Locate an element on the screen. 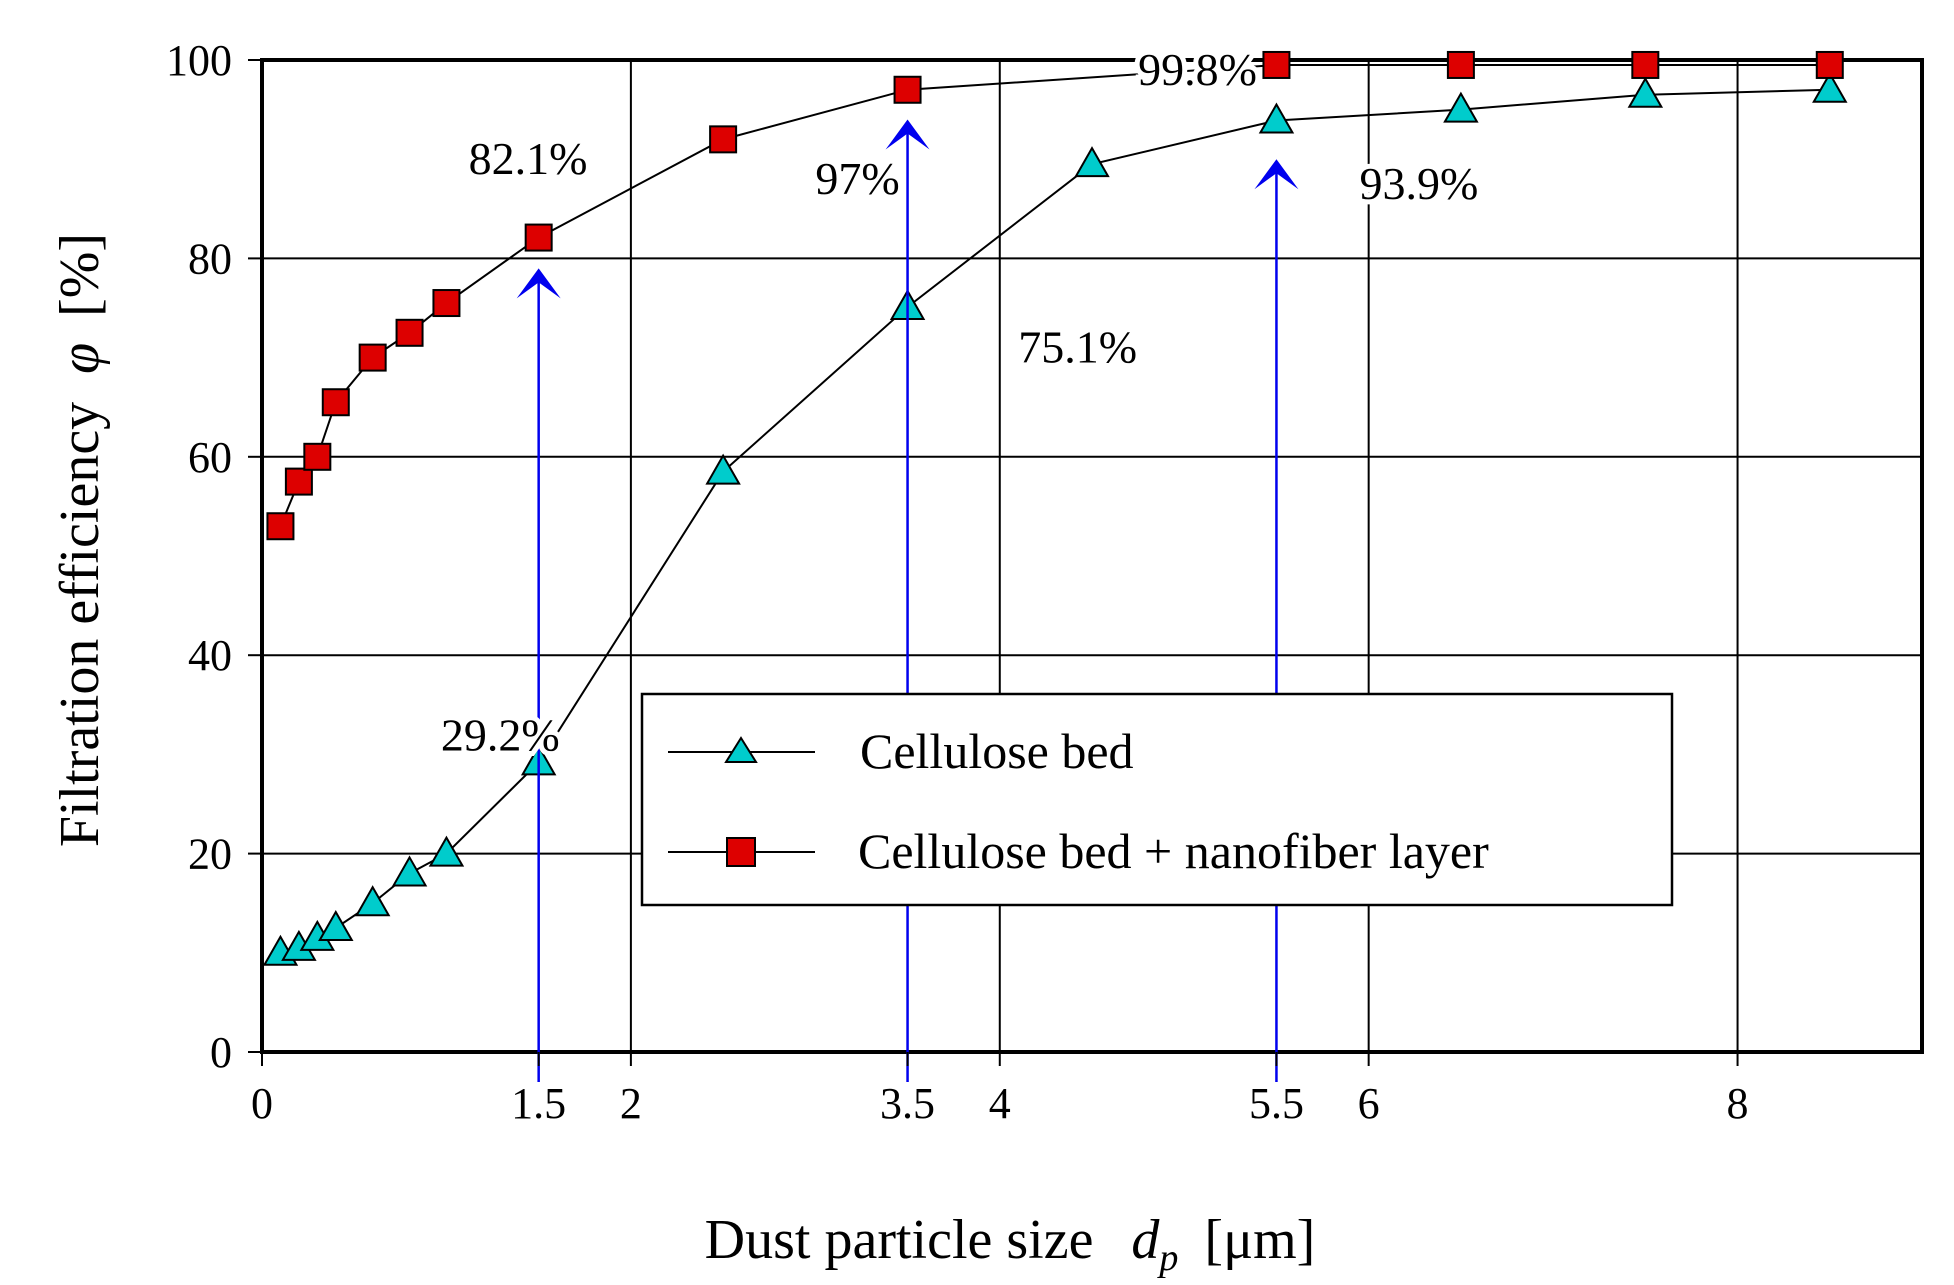 The image size is (1954, 1285). y-tick-label: 0 is located at coordinates (221, 1052).